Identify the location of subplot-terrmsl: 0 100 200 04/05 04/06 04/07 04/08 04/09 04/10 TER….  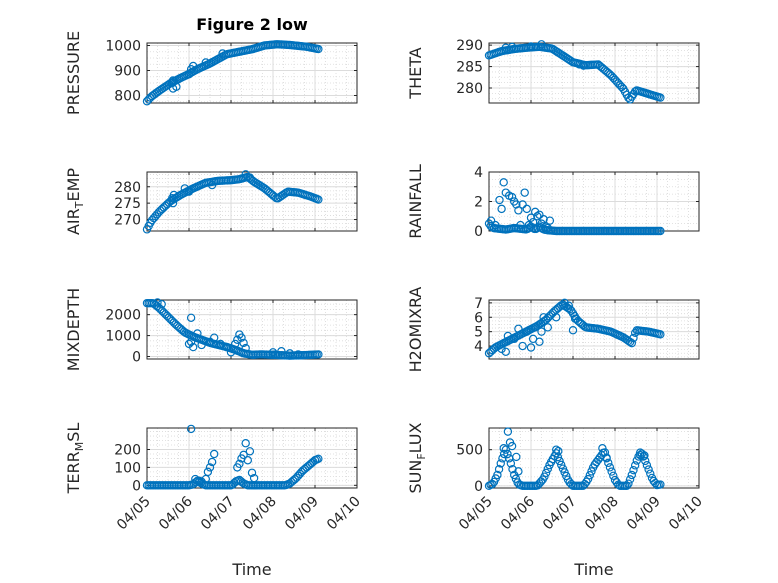
(214, 478).